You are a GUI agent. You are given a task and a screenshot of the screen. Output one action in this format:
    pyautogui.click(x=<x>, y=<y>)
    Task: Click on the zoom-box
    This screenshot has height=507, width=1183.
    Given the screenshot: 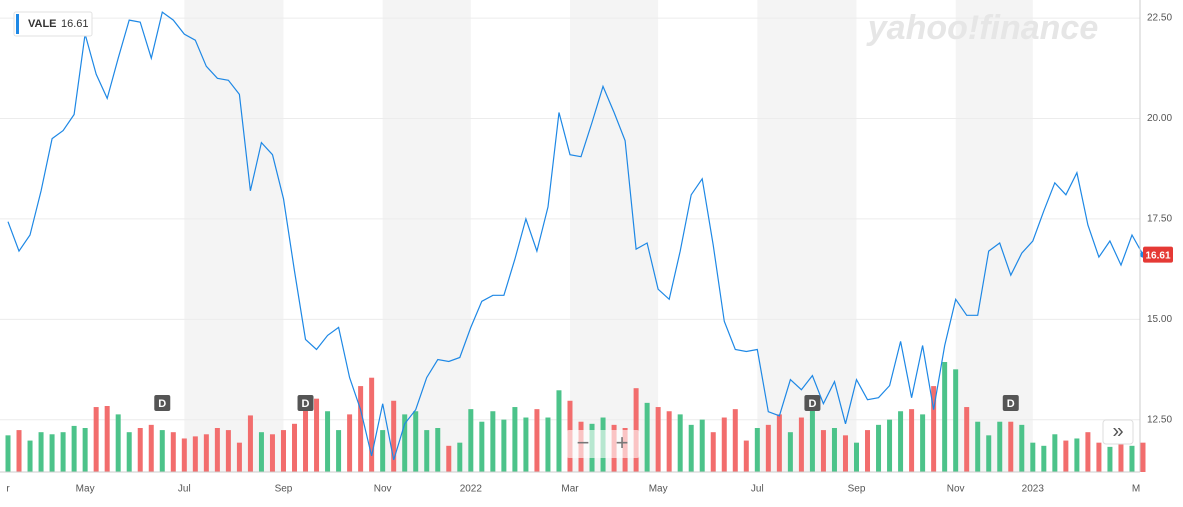 What is the action you would take?
    pyautogui.click(x=603, y=444)
    